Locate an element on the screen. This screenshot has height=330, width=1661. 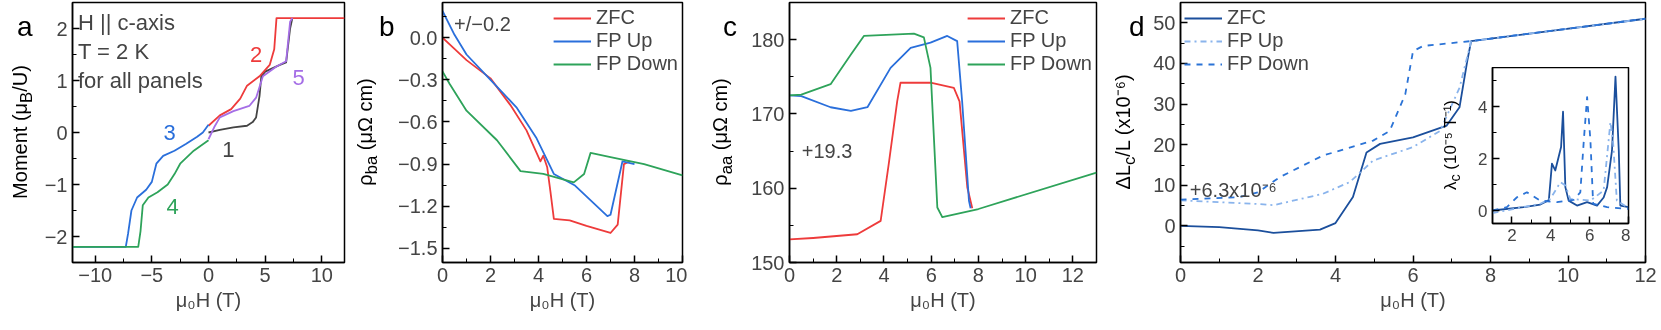
chart-title: b is located at coordinates (387, 27).